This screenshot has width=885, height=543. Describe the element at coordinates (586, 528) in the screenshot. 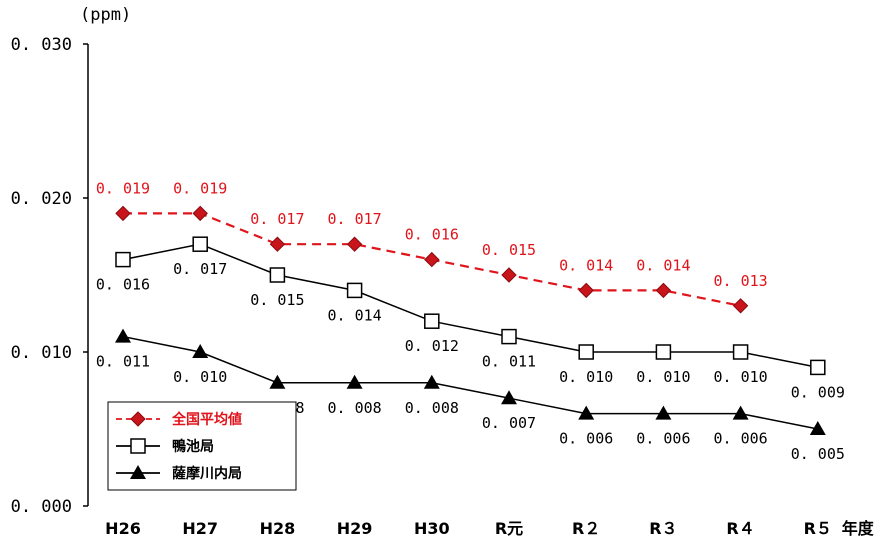

I see `x-tick-label: R２` at that location.